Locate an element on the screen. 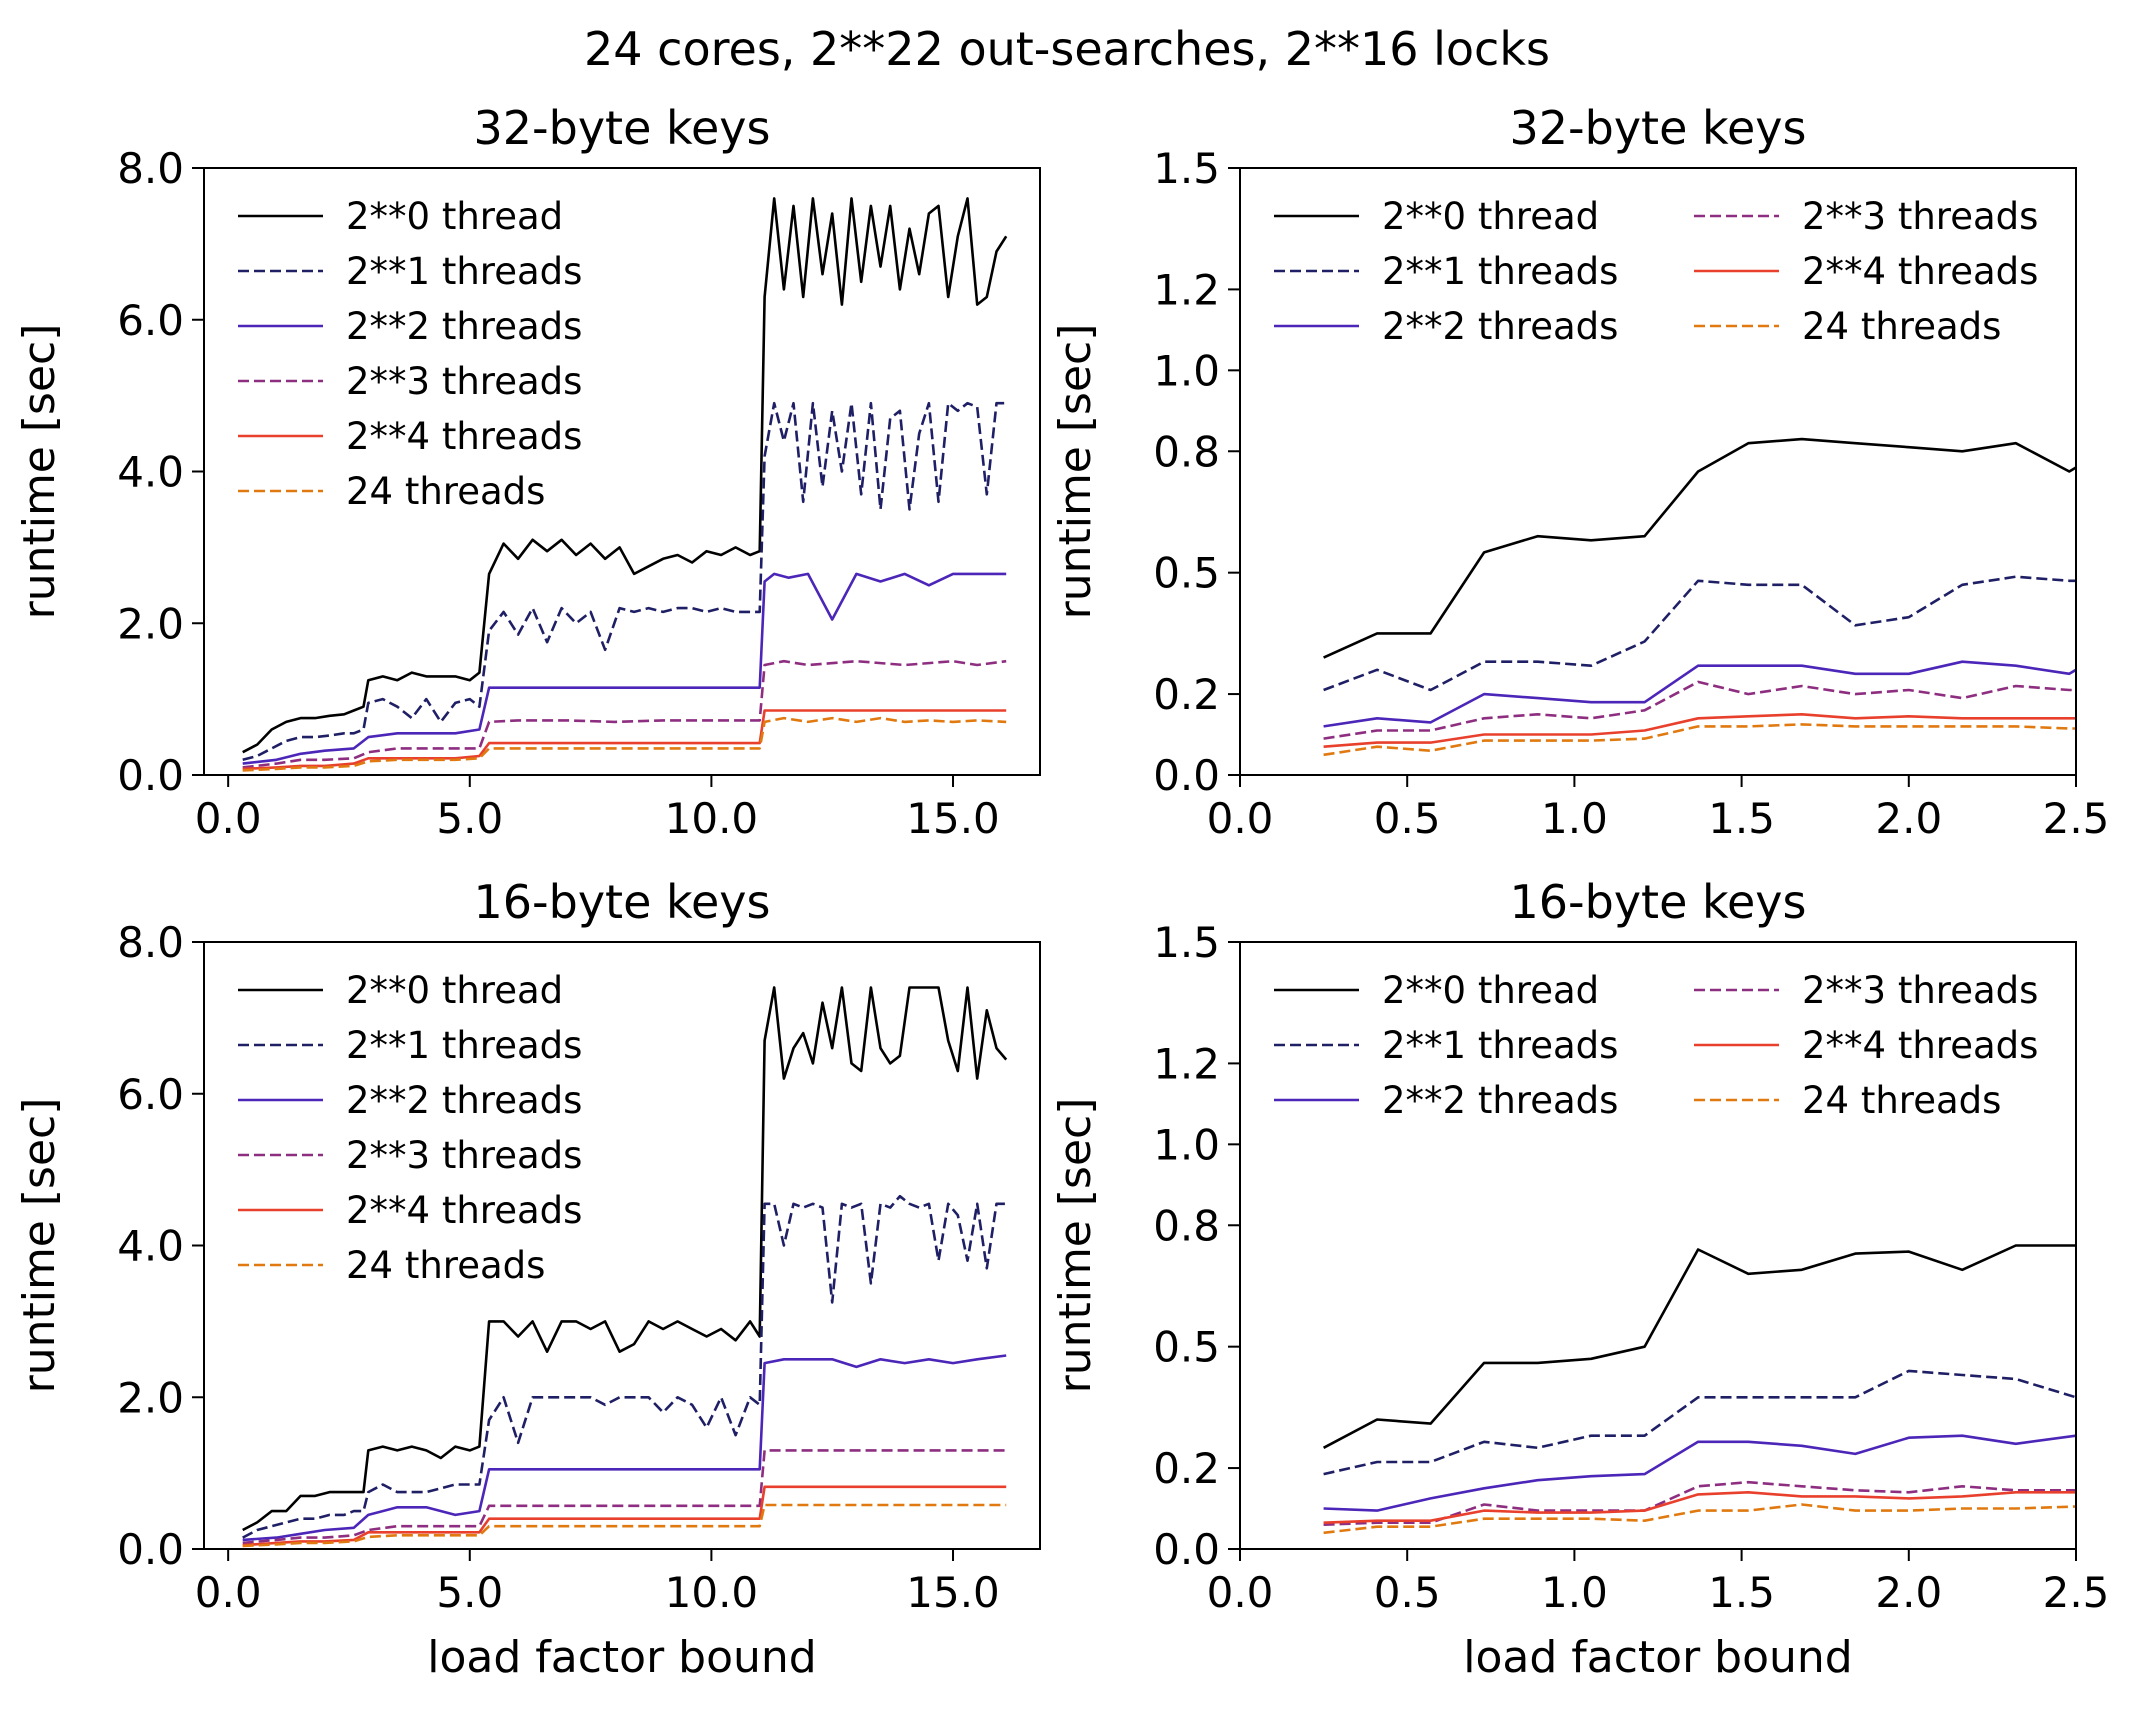 The height and width of the screenshot is (1714, 2134). x-tick-label: 1.5 is located at coordinates (1741, 1592).